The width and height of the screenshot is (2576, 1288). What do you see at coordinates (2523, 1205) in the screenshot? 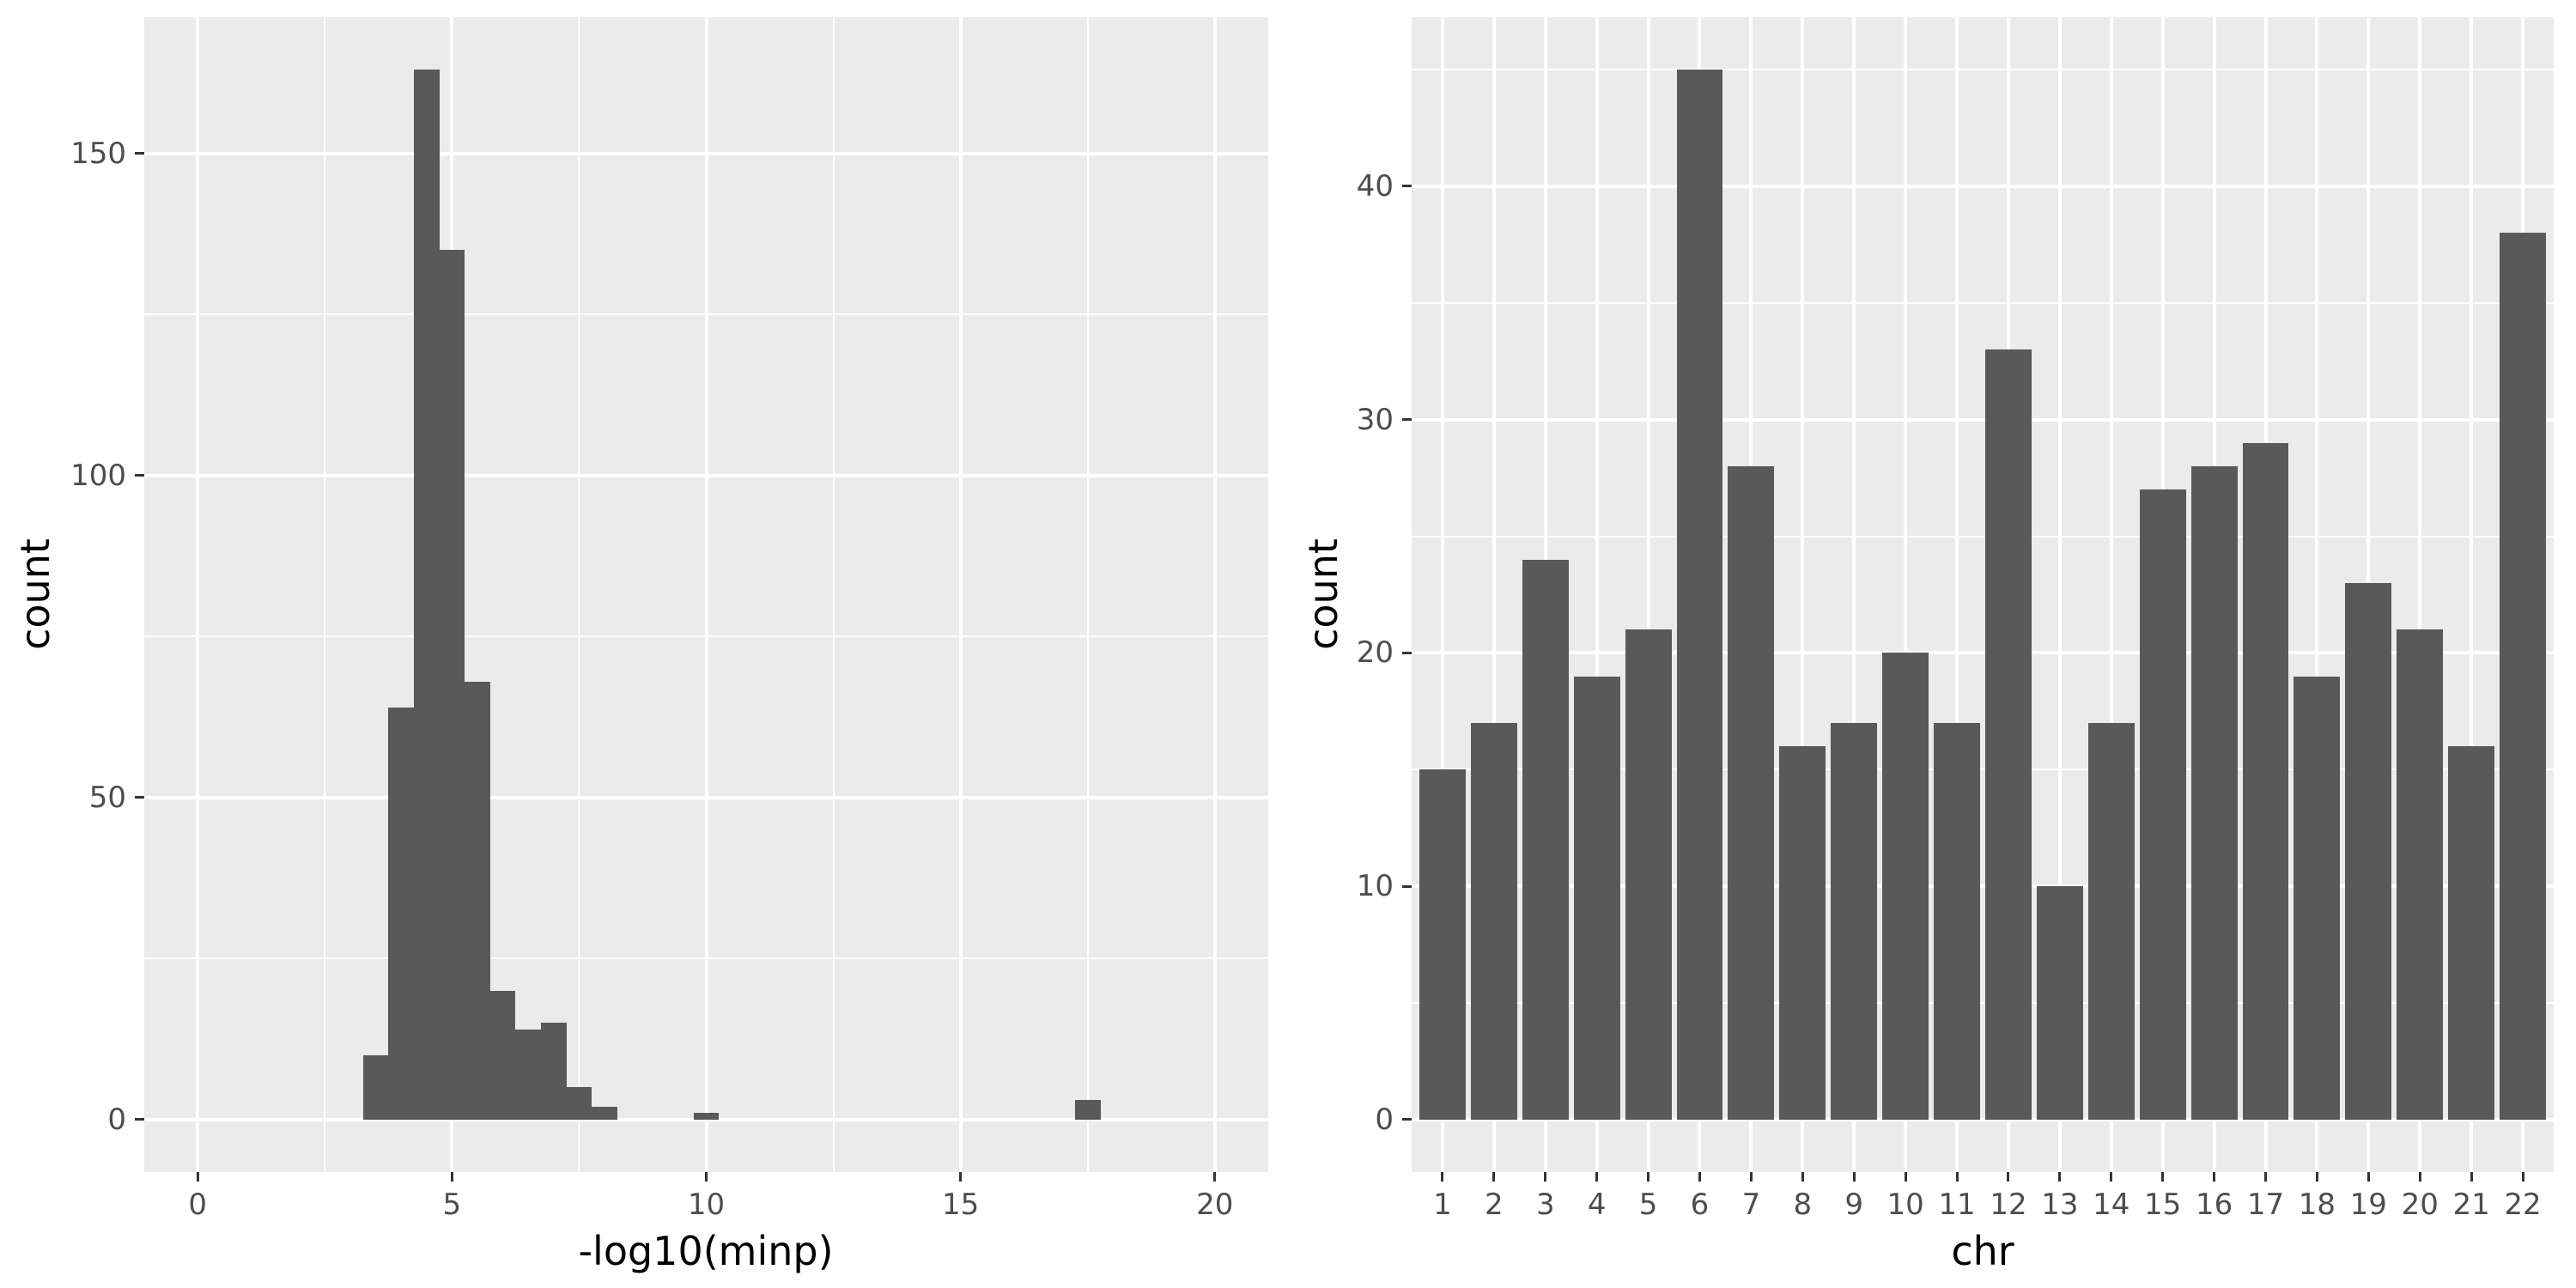
I see `x-tick-label: 22` at bounding box center [2523, 1205].